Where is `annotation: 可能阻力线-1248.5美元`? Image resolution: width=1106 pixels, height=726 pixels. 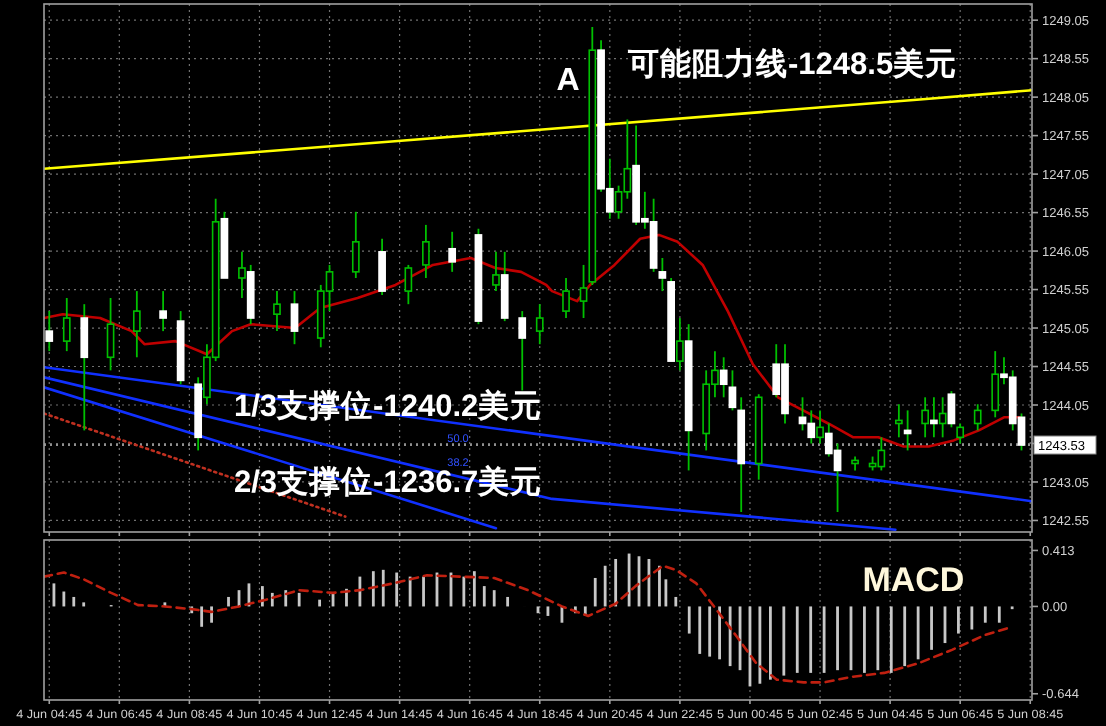
annotation: 可能阻力线-1248.5美元 is located at coordinates (792, 63).